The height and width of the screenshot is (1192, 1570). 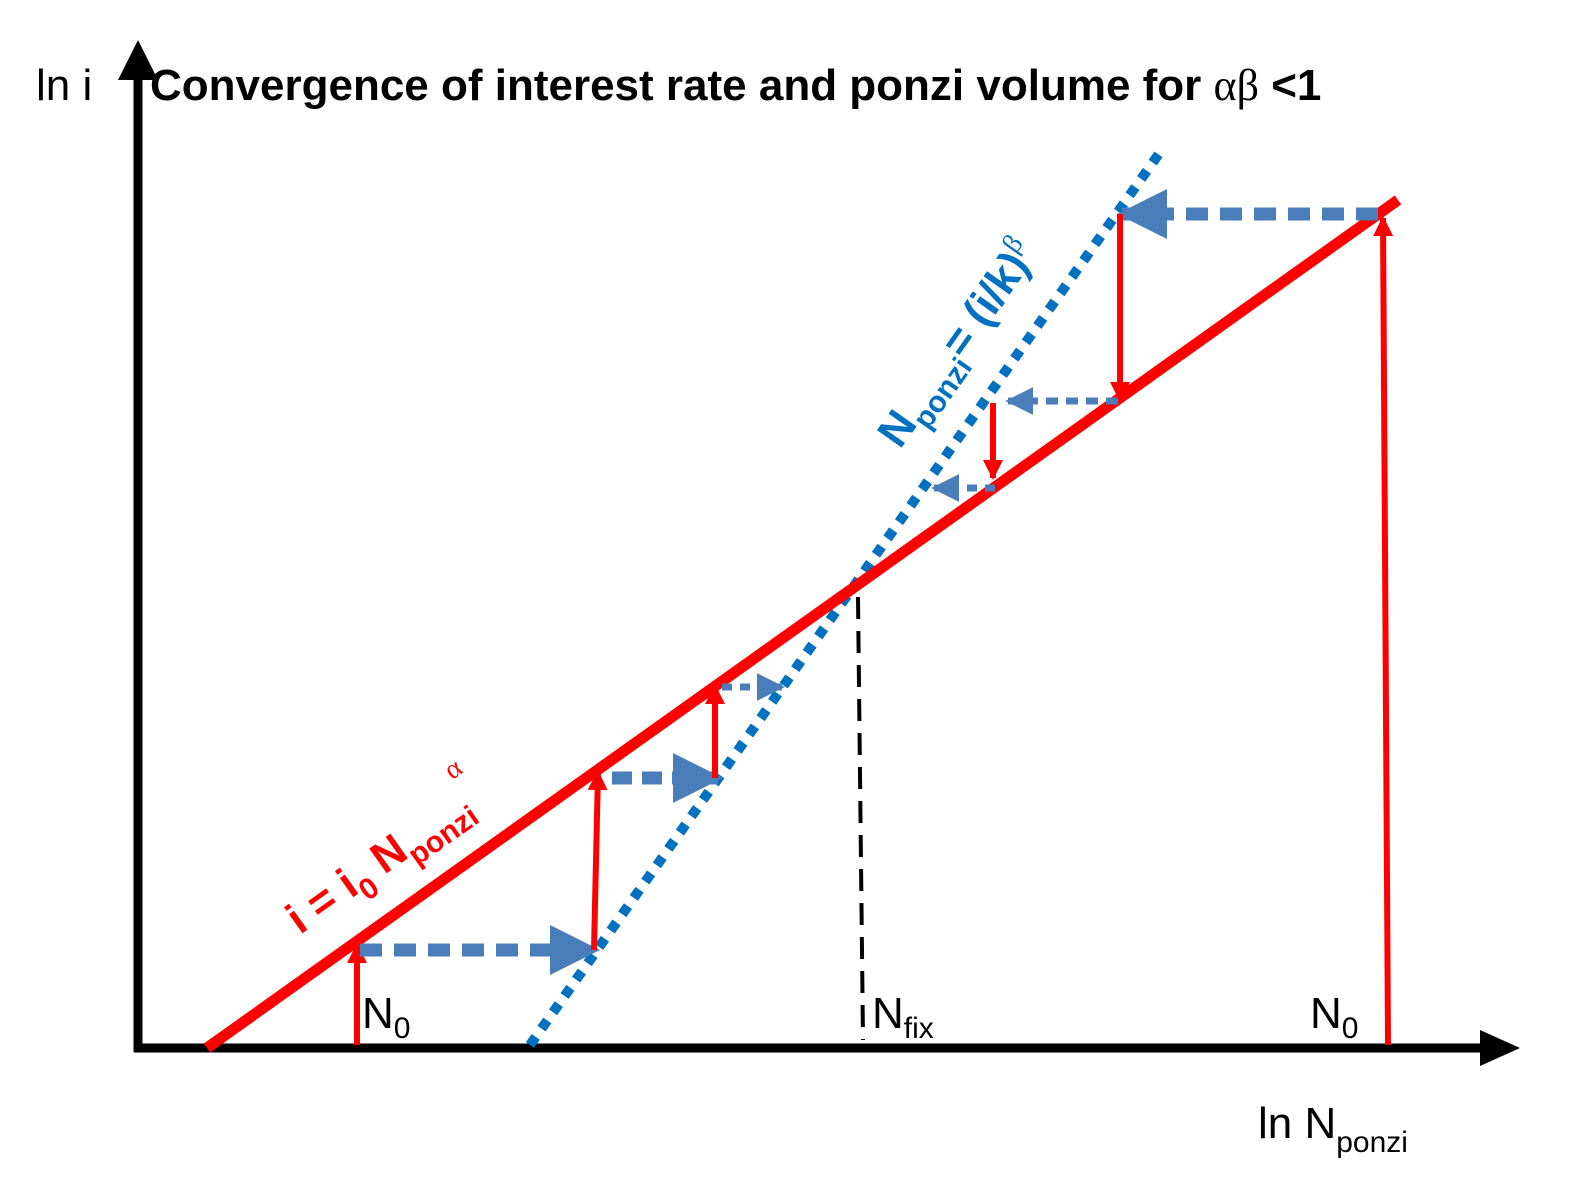 What do you see at coordinates (1296, 85) in the screenshot?
I see `title-tail: <1` at bounding box center [1296, 85].